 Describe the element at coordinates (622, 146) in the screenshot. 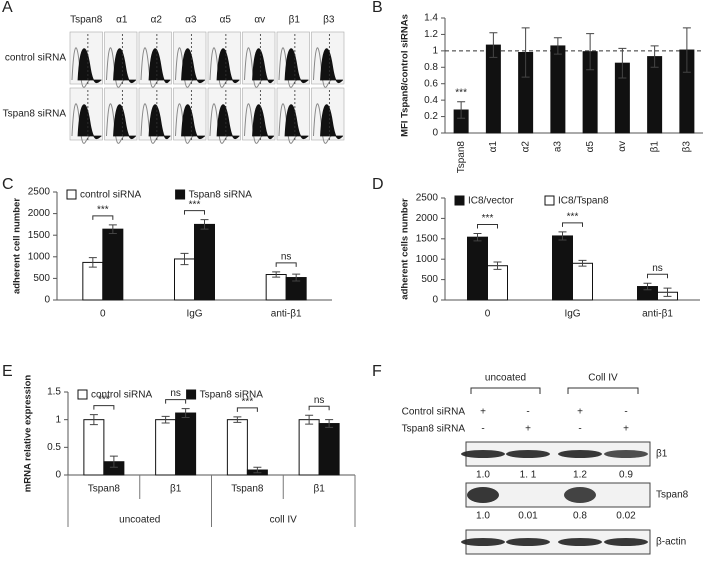

I see `x-tick-label: αv` at that location.